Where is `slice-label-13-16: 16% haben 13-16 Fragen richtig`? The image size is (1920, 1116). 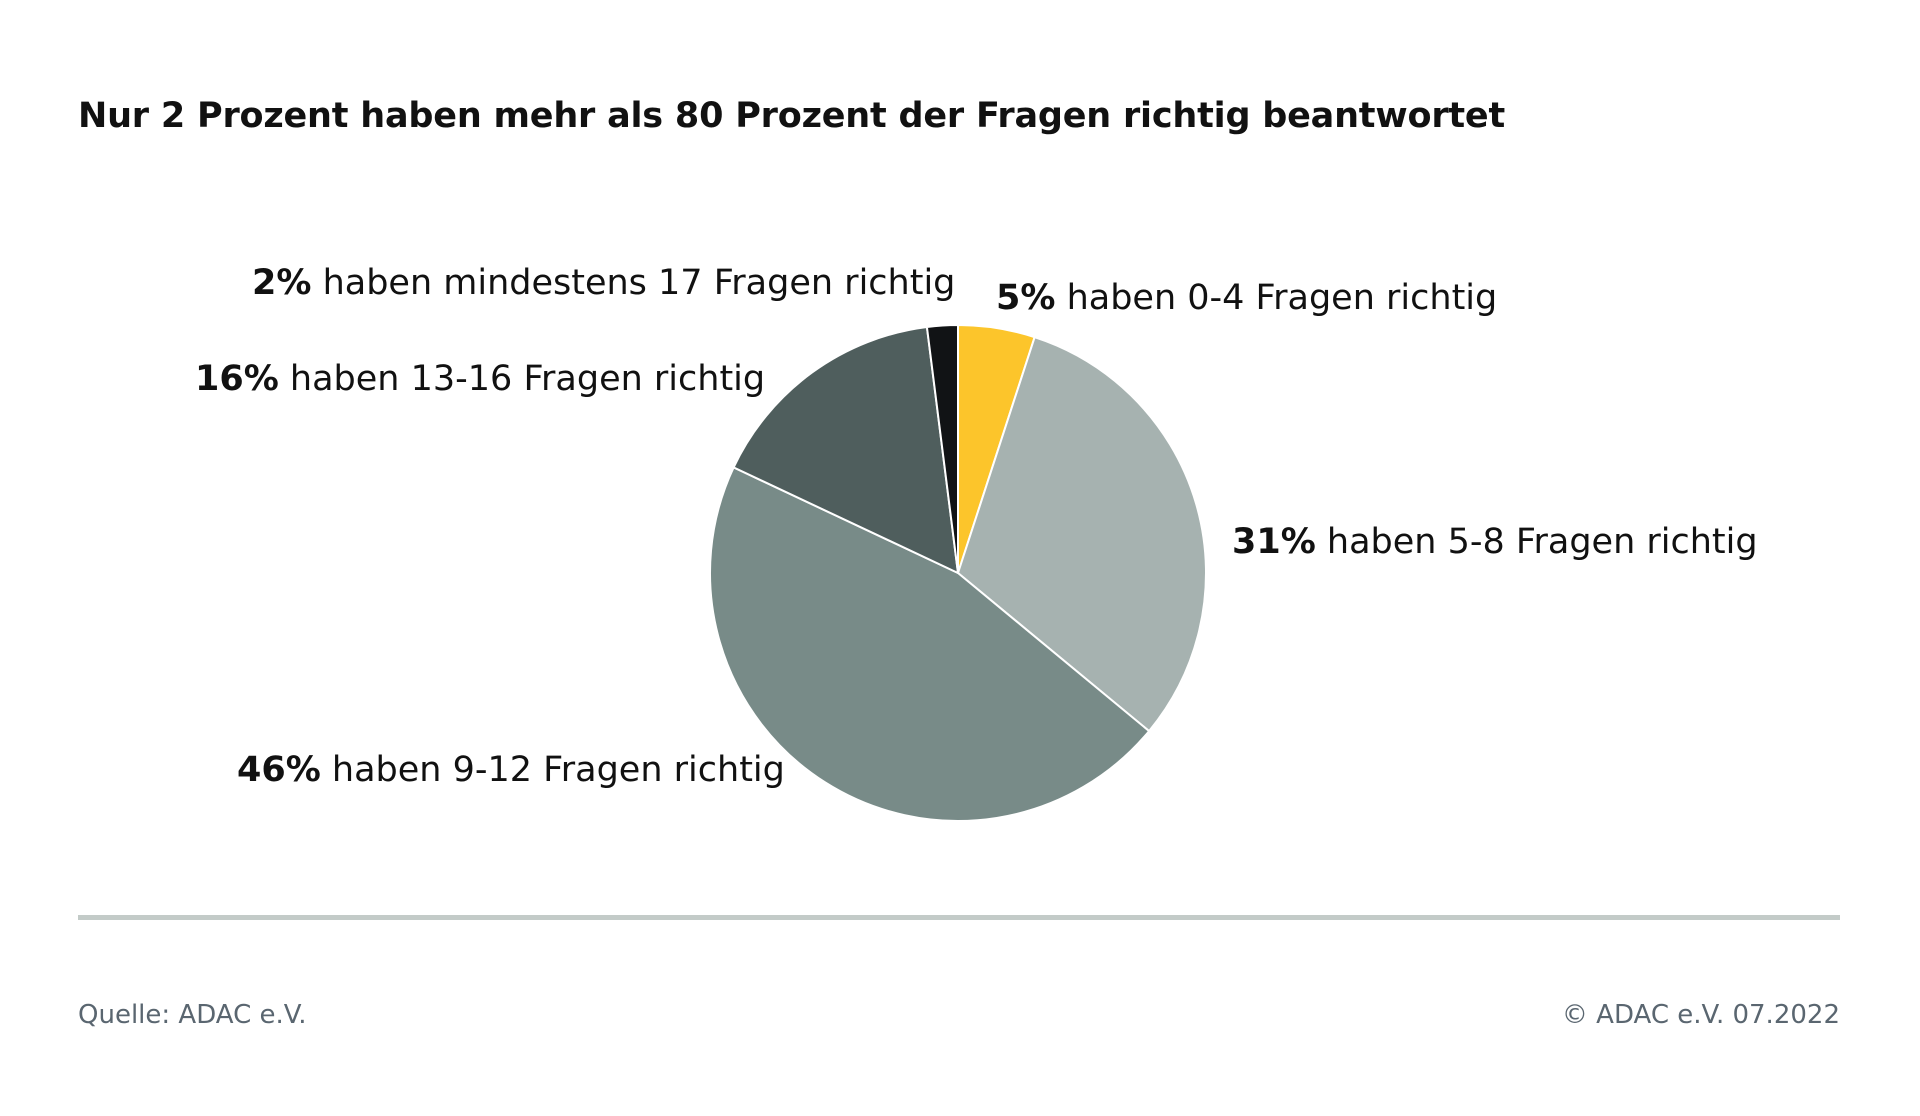
slice-label-13-16: 16% haben 13-16 Fragen richtig is located at coordinates (480, 379).